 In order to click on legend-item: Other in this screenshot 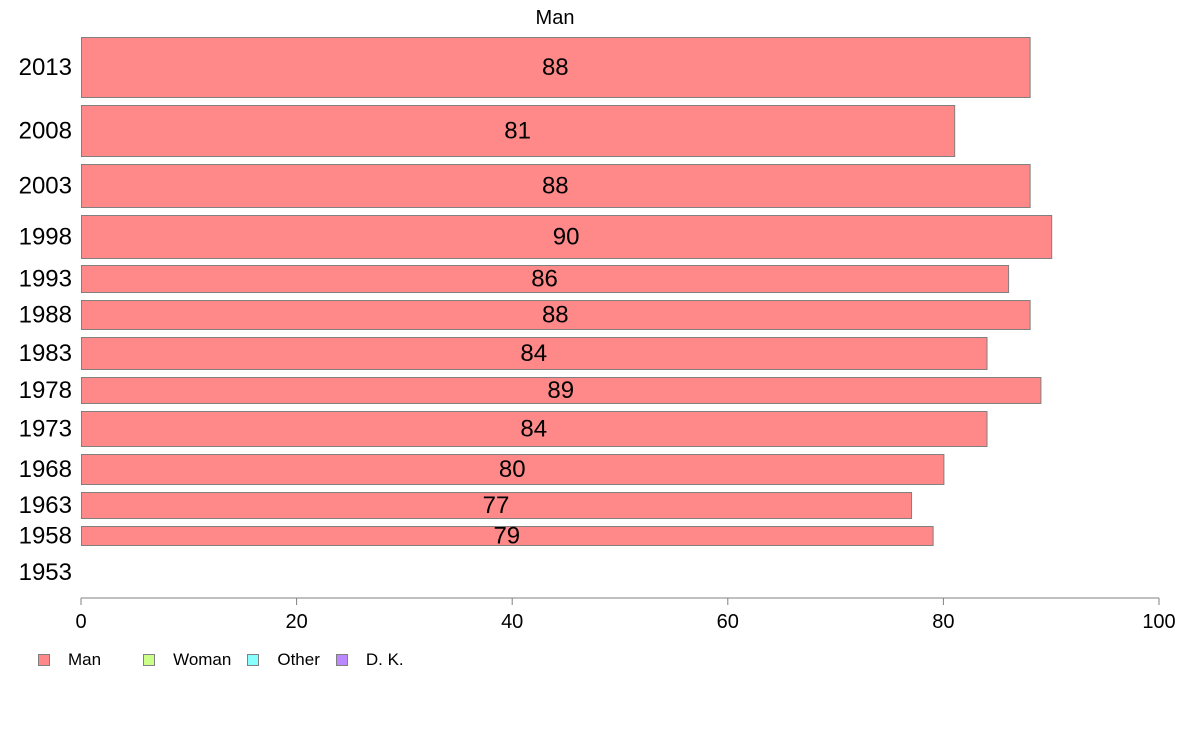, I will do `click(283, 660)`.